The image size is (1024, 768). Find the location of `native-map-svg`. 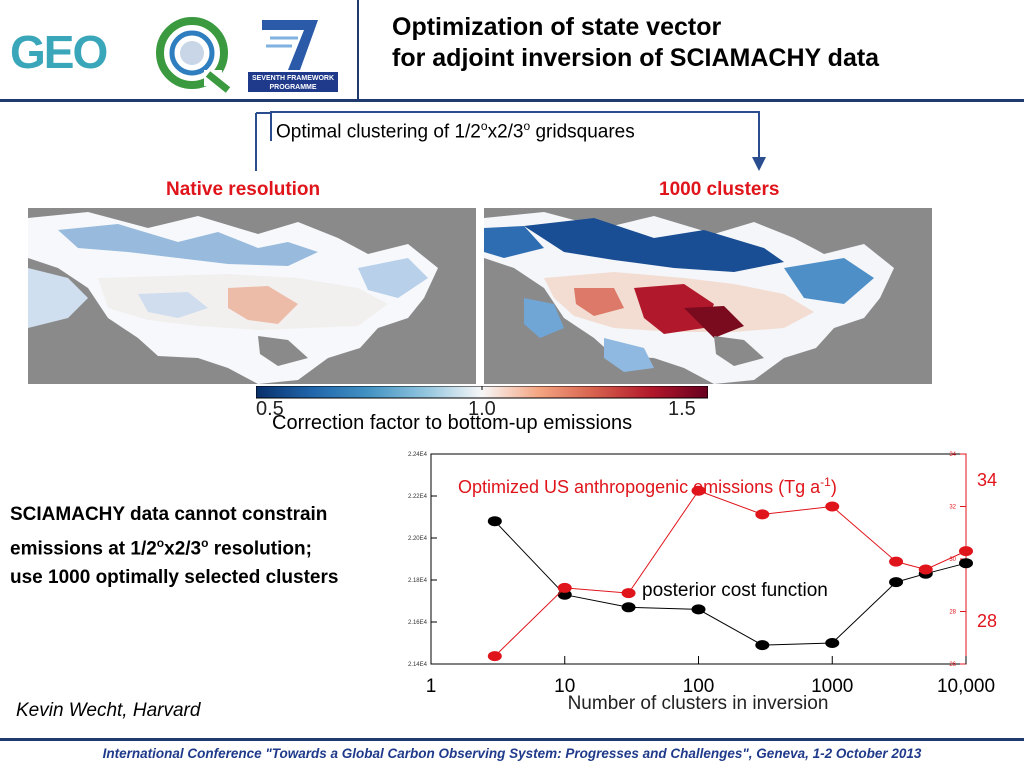

native-map-svg is located at coordinates (252, 296).